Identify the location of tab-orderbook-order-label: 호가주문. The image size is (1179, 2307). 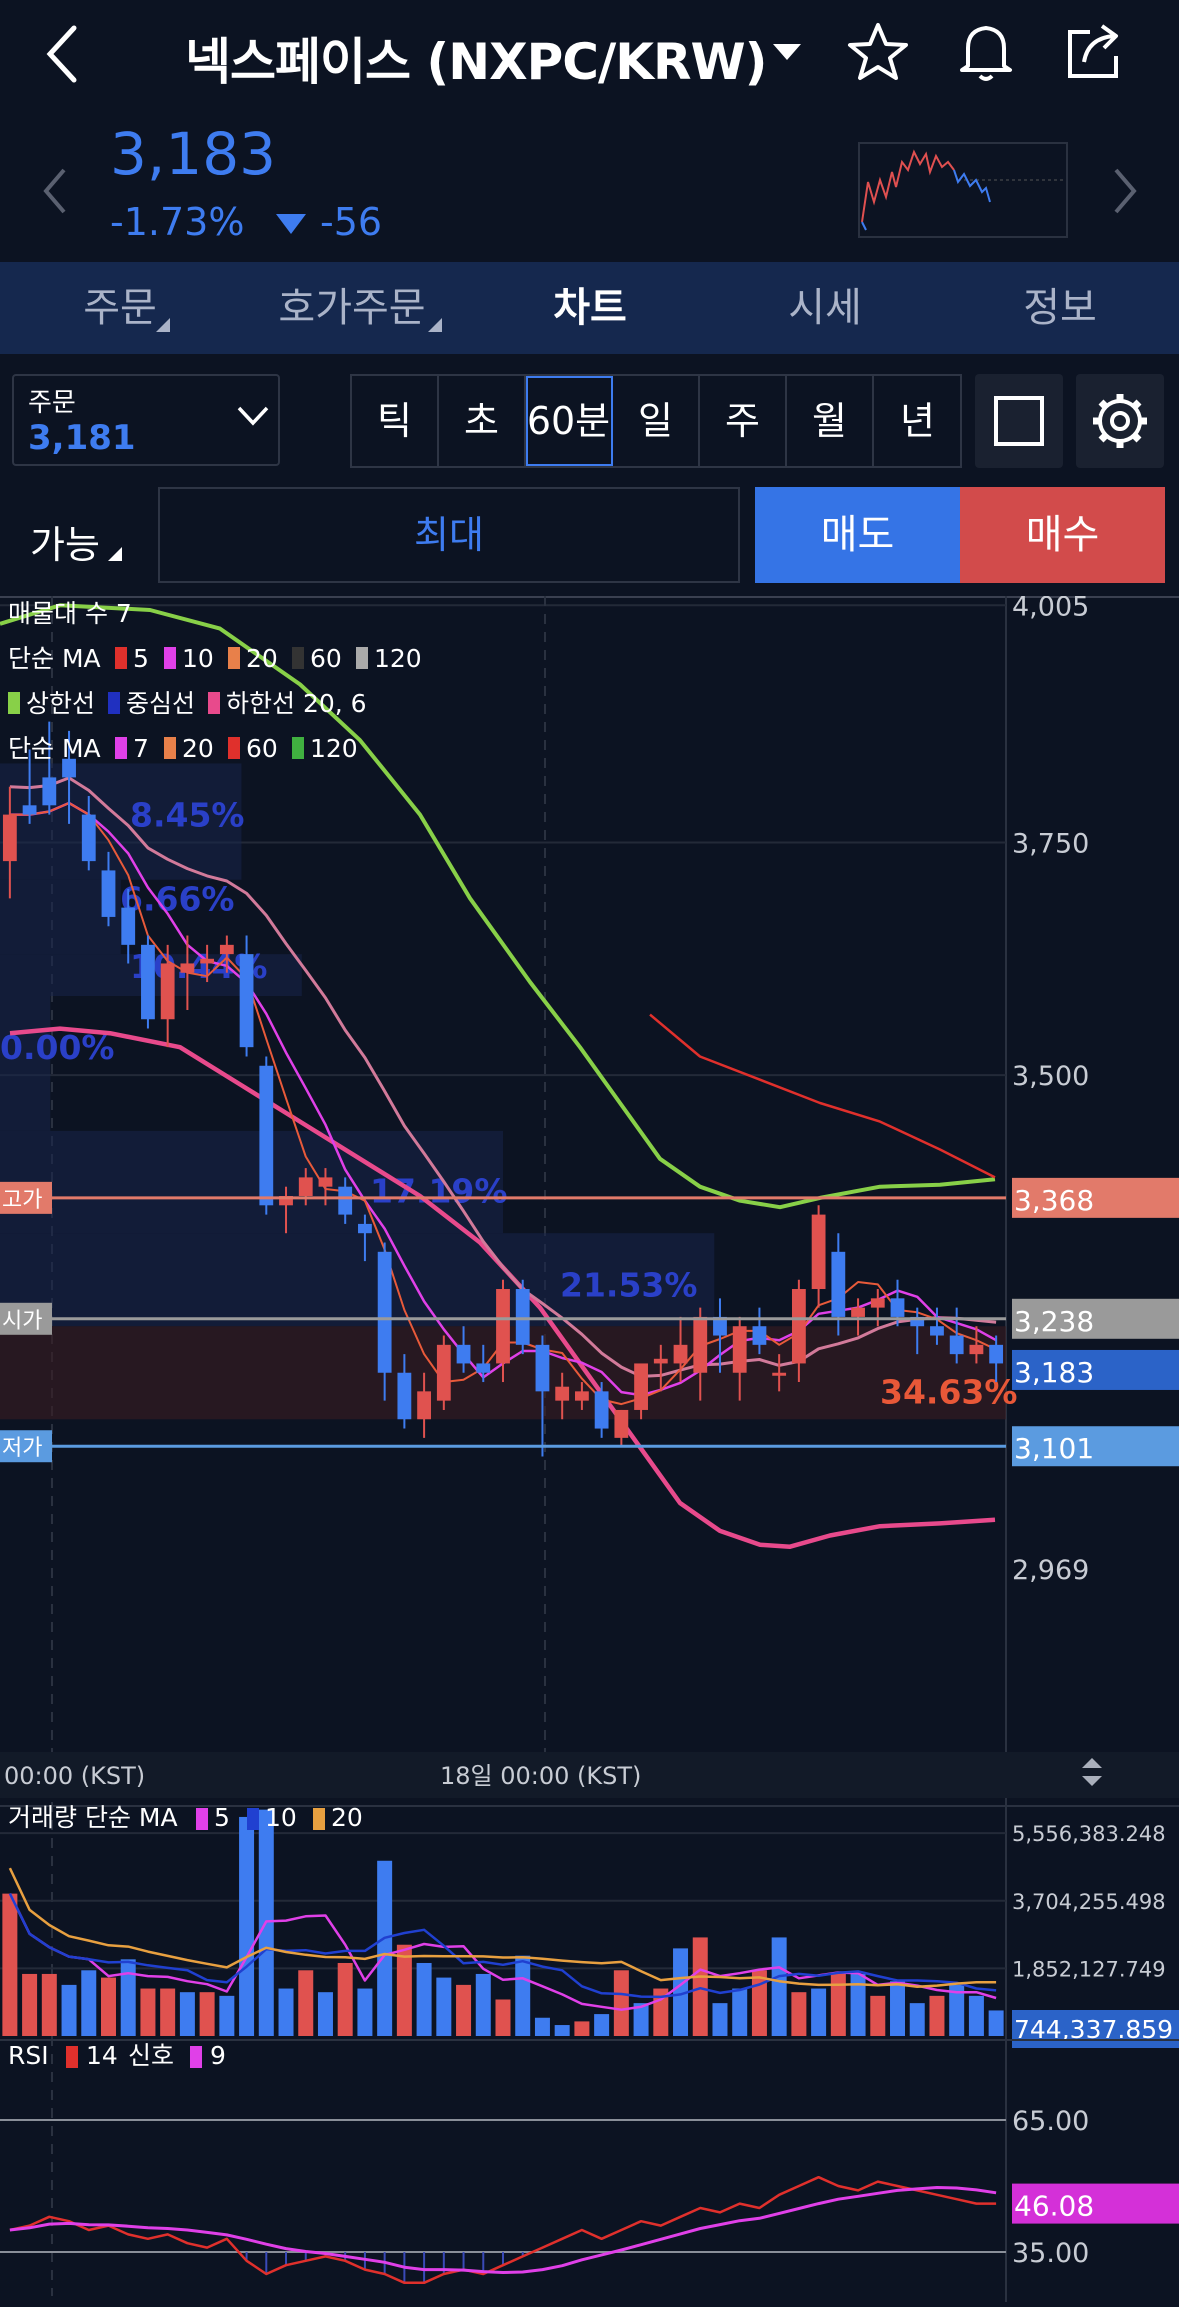
(352, 308).